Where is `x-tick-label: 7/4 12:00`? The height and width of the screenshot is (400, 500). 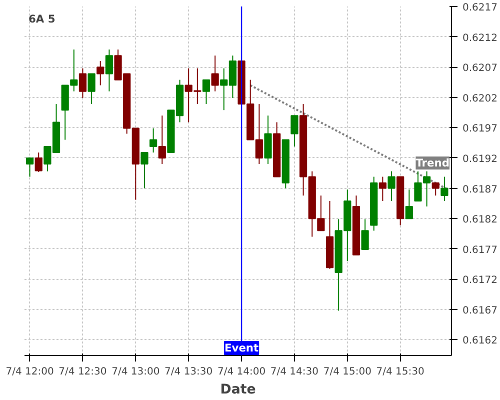 x-tick-label: 7/4 12:00 is located at coordinates (30, 372).